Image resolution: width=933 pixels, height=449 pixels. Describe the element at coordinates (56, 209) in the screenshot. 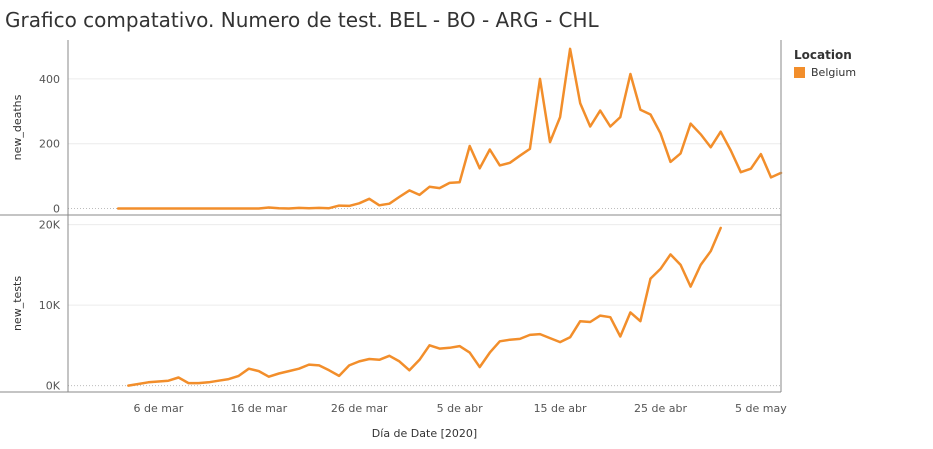

I see `y-tick-label: 0` at that location.